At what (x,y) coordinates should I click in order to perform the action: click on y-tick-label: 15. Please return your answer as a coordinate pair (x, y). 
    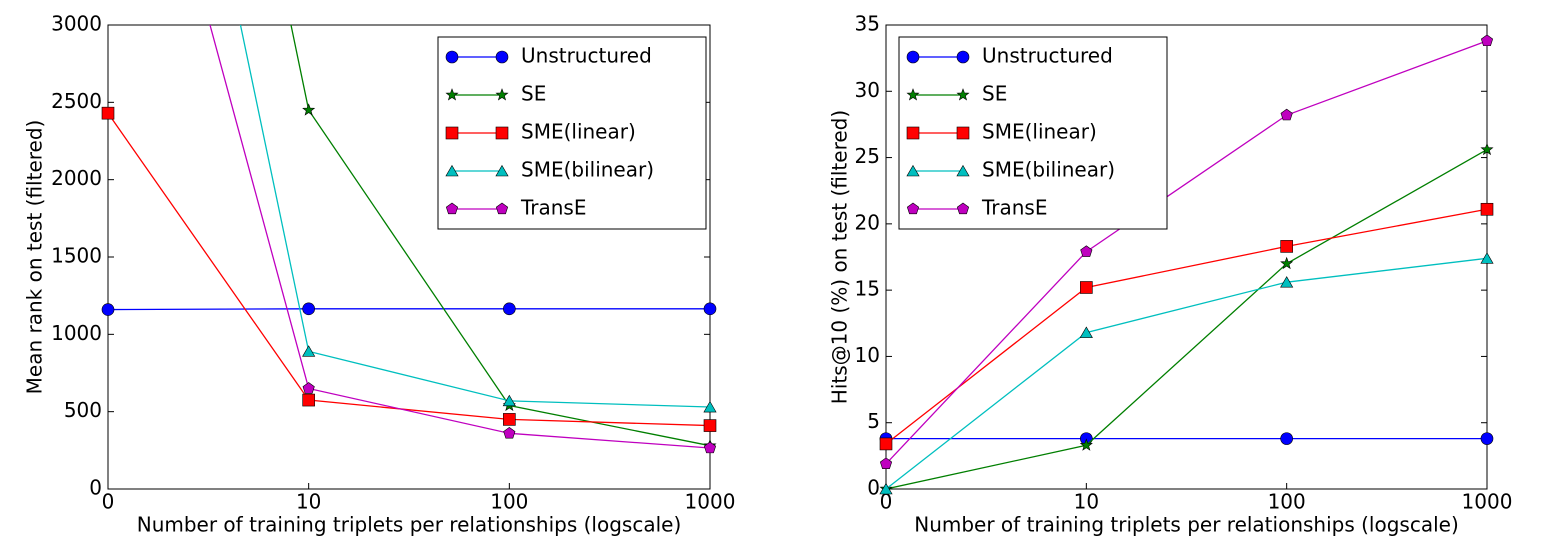
    Looking at the image, I should click on (867, 289).